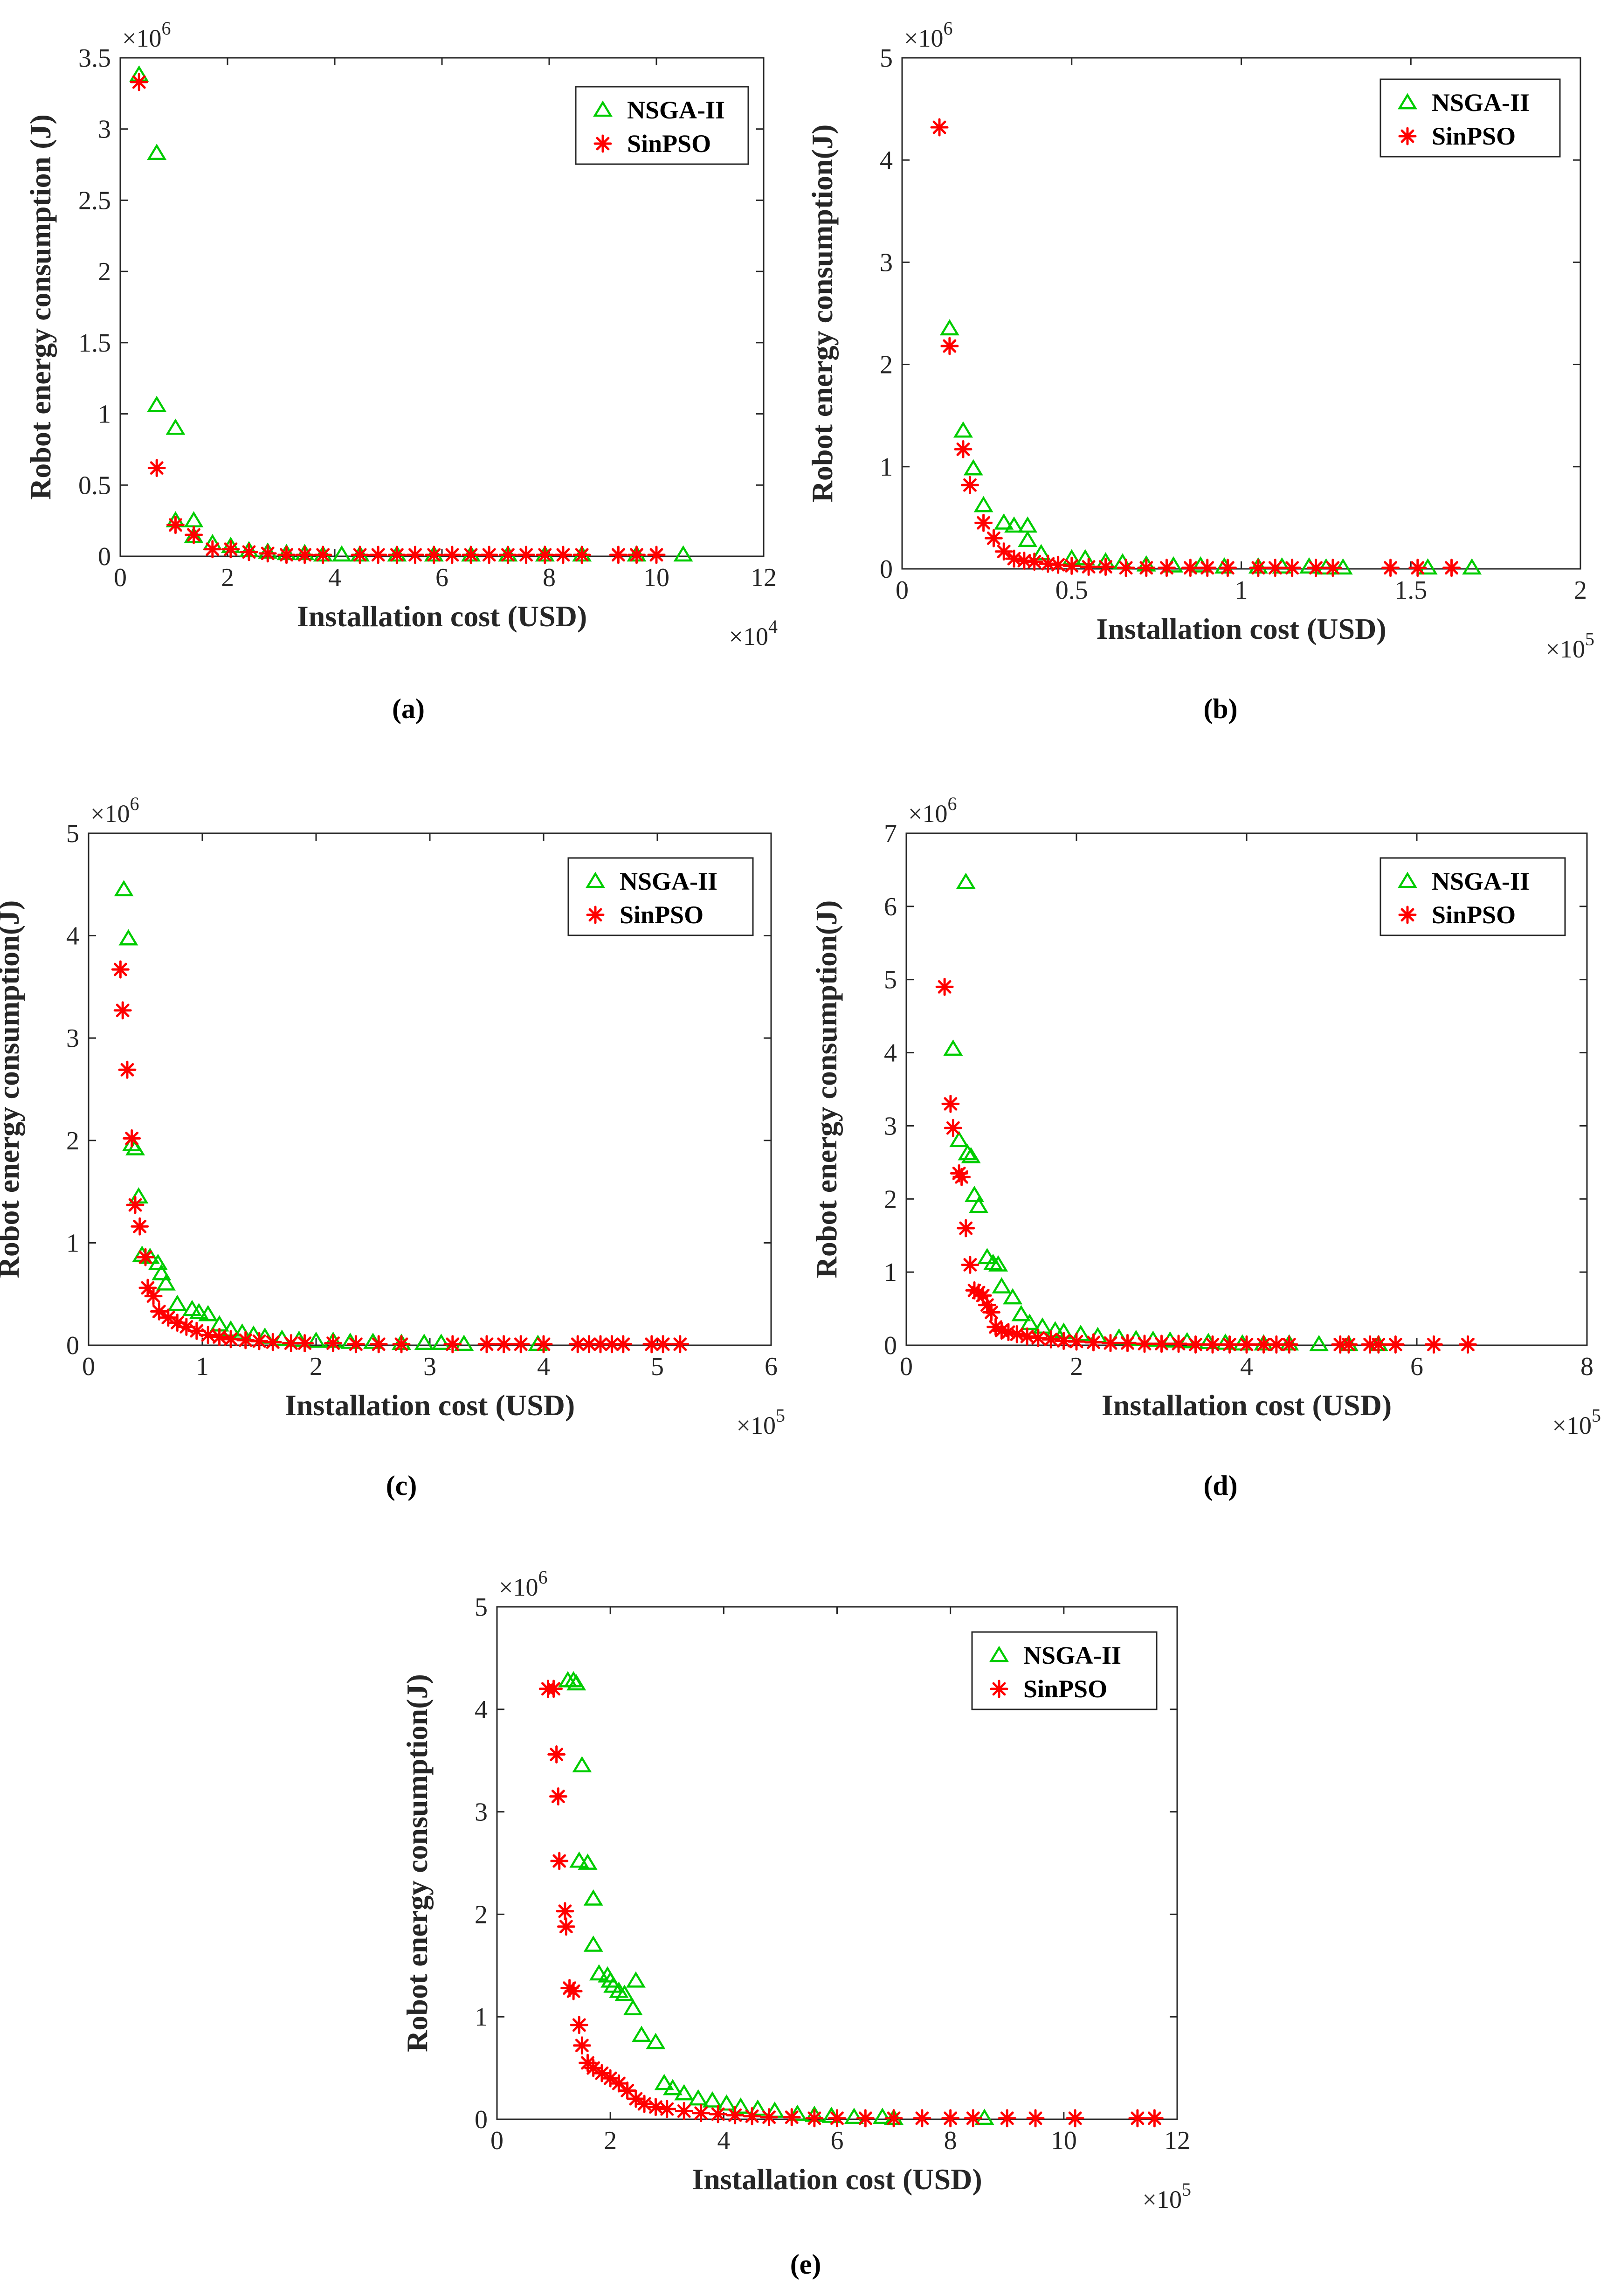 This screenshot has width=1614, height=2296. I want to click on x-tick-label: 1, so click(1241, 590).